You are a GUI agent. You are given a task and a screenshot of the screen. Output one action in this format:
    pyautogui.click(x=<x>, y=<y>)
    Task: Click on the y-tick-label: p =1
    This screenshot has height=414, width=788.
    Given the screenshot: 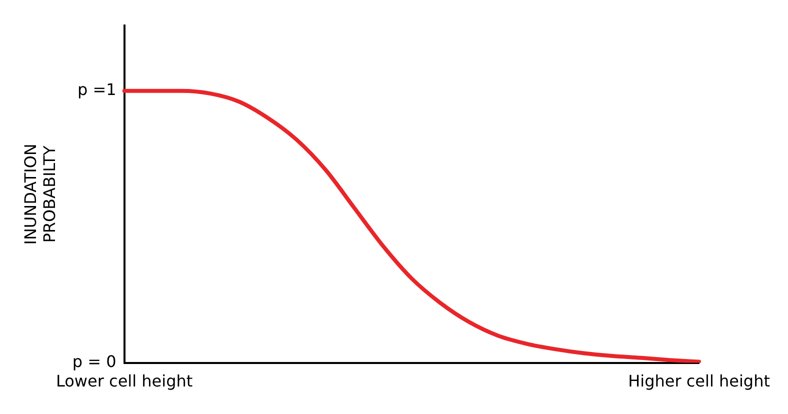 What is the action you would take?
    pyautogui.click(x=96, y=90)
    